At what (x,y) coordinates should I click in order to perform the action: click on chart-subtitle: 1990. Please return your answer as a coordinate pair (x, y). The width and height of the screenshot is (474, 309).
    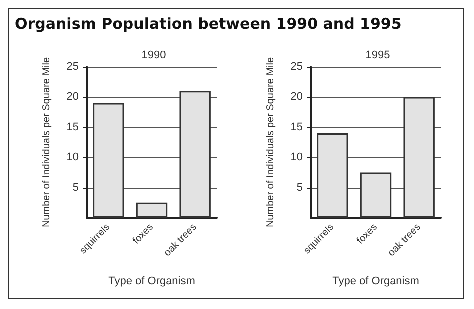
    Looking at the image, I should click on (154, 56).